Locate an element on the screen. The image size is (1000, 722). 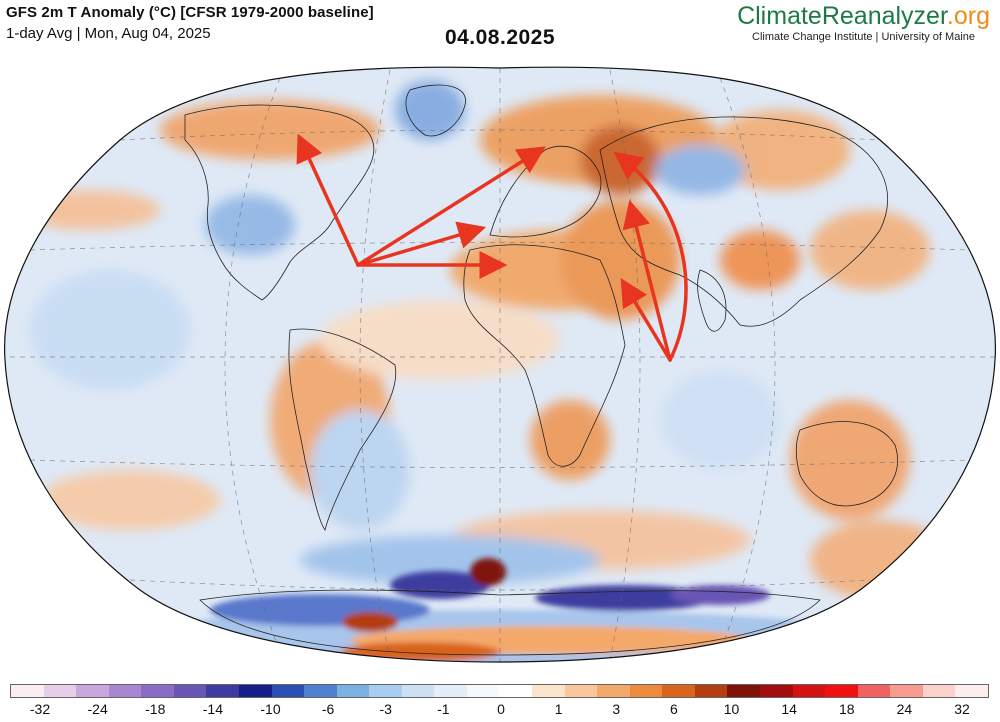
colorbar-tick-label: 6 is located at coordinates (673, 709).